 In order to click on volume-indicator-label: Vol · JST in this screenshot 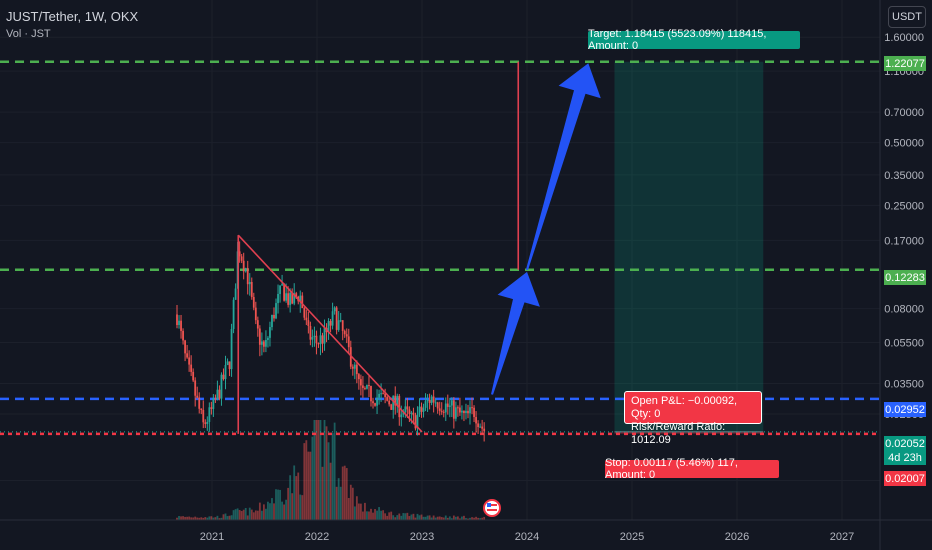, I will do `click(28, 34)`.